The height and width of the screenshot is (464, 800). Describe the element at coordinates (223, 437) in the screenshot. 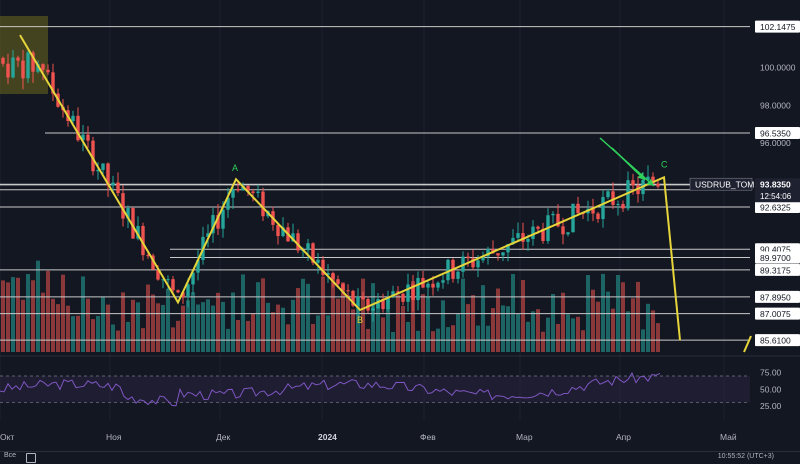

I see `time-tick: Дек` at that location.